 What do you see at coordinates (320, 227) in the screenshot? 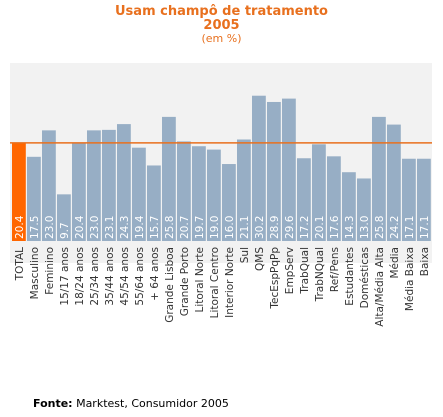
I see `value-label-20: 20.1` at bounding box center [320, 227].